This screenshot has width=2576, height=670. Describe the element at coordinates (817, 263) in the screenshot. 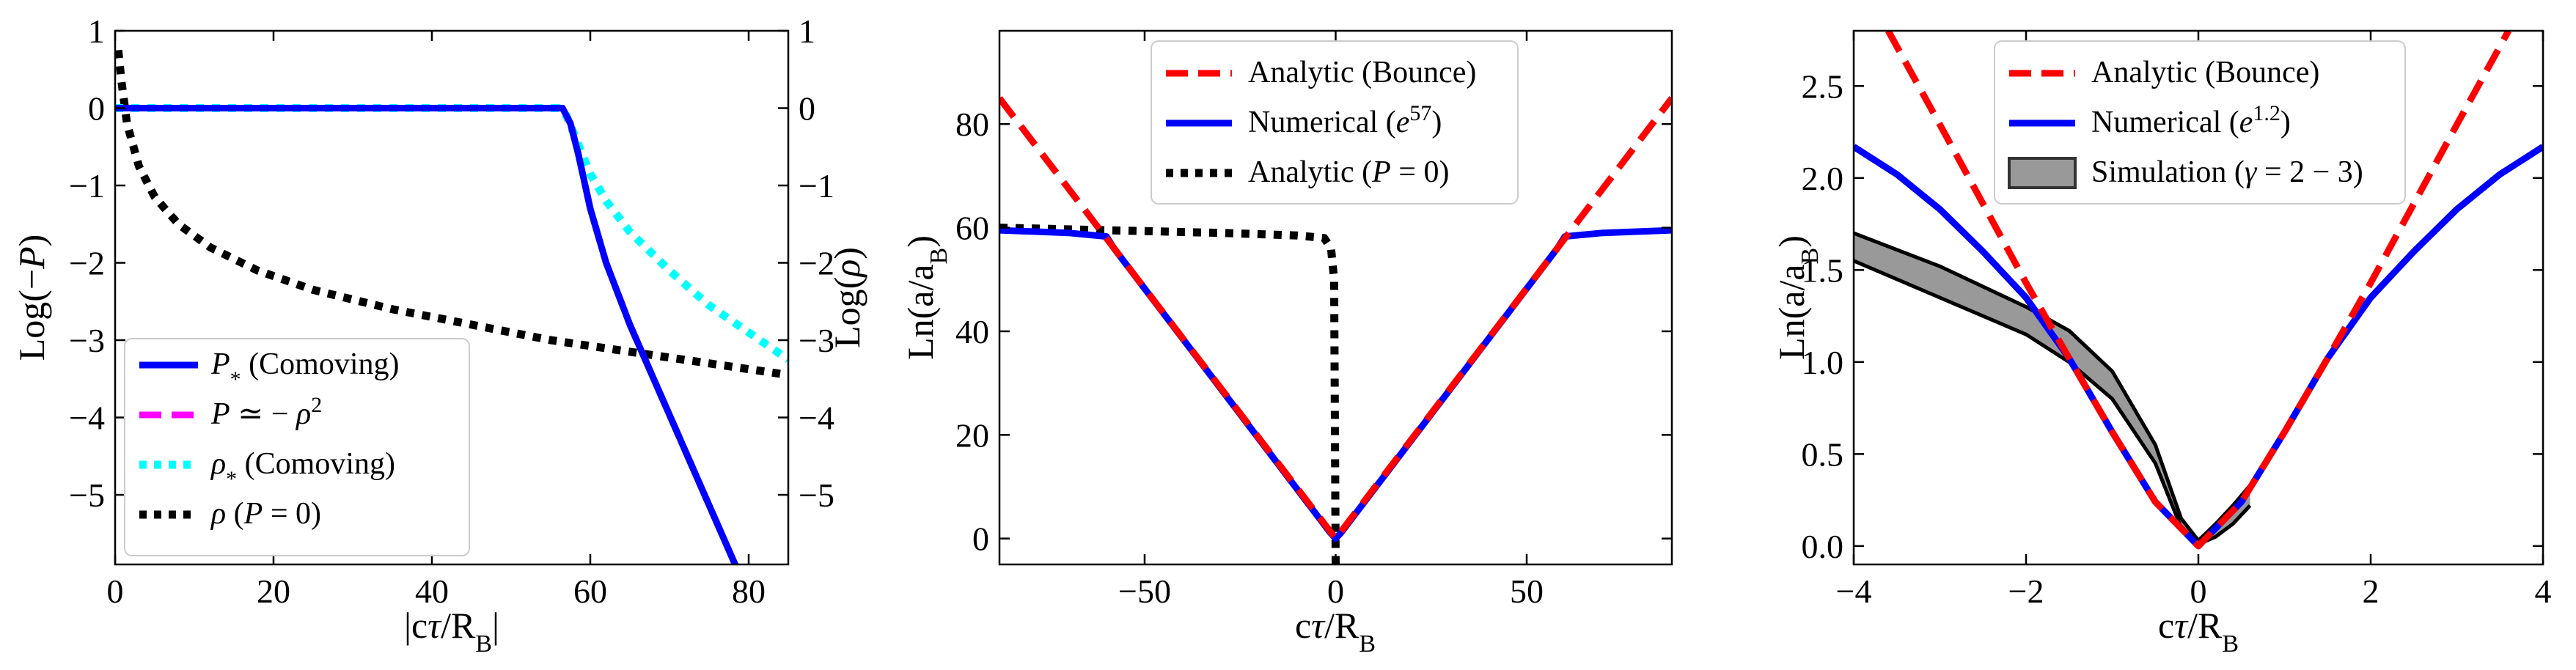

I see `panel-1-right-y-tick-label: −2` at that location.